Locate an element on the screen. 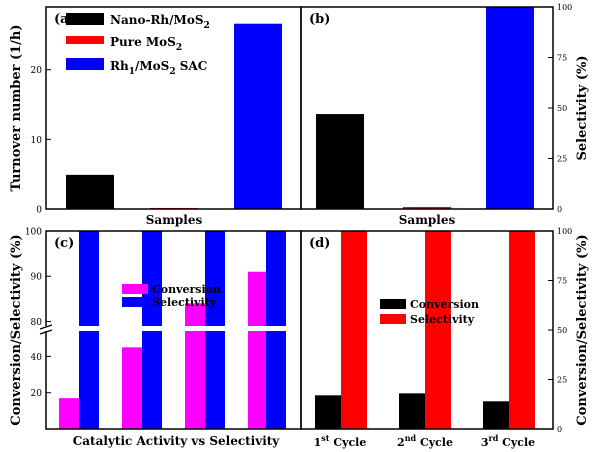  panel-b-y-tick-label: 75 is located at coordinates (562, 58).